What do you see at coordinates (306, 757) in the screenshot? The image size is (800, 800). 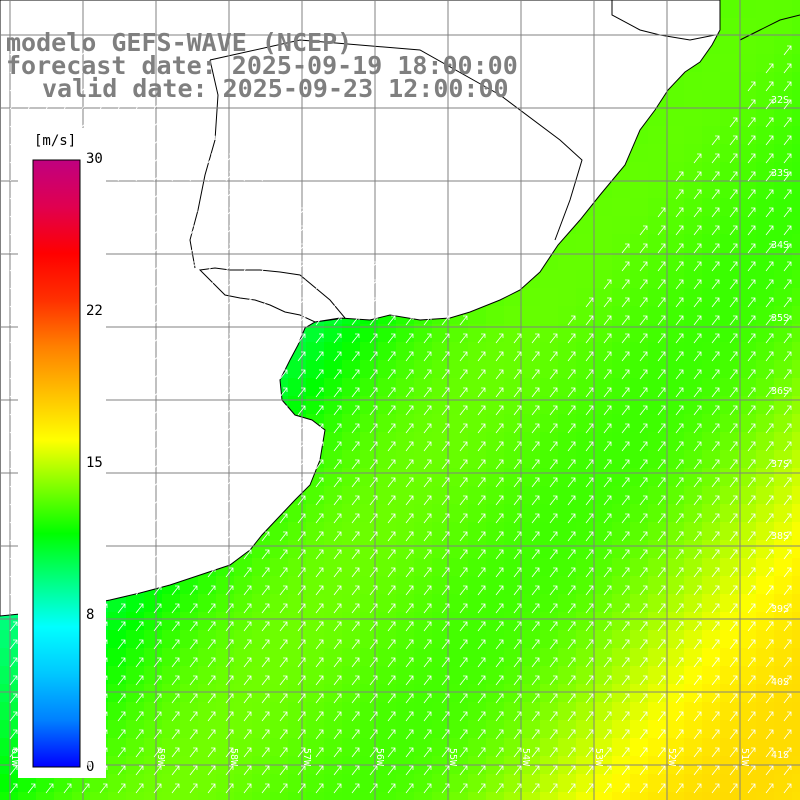 I see `lon-label-57w: 57W` at bounding box center [306, 757].